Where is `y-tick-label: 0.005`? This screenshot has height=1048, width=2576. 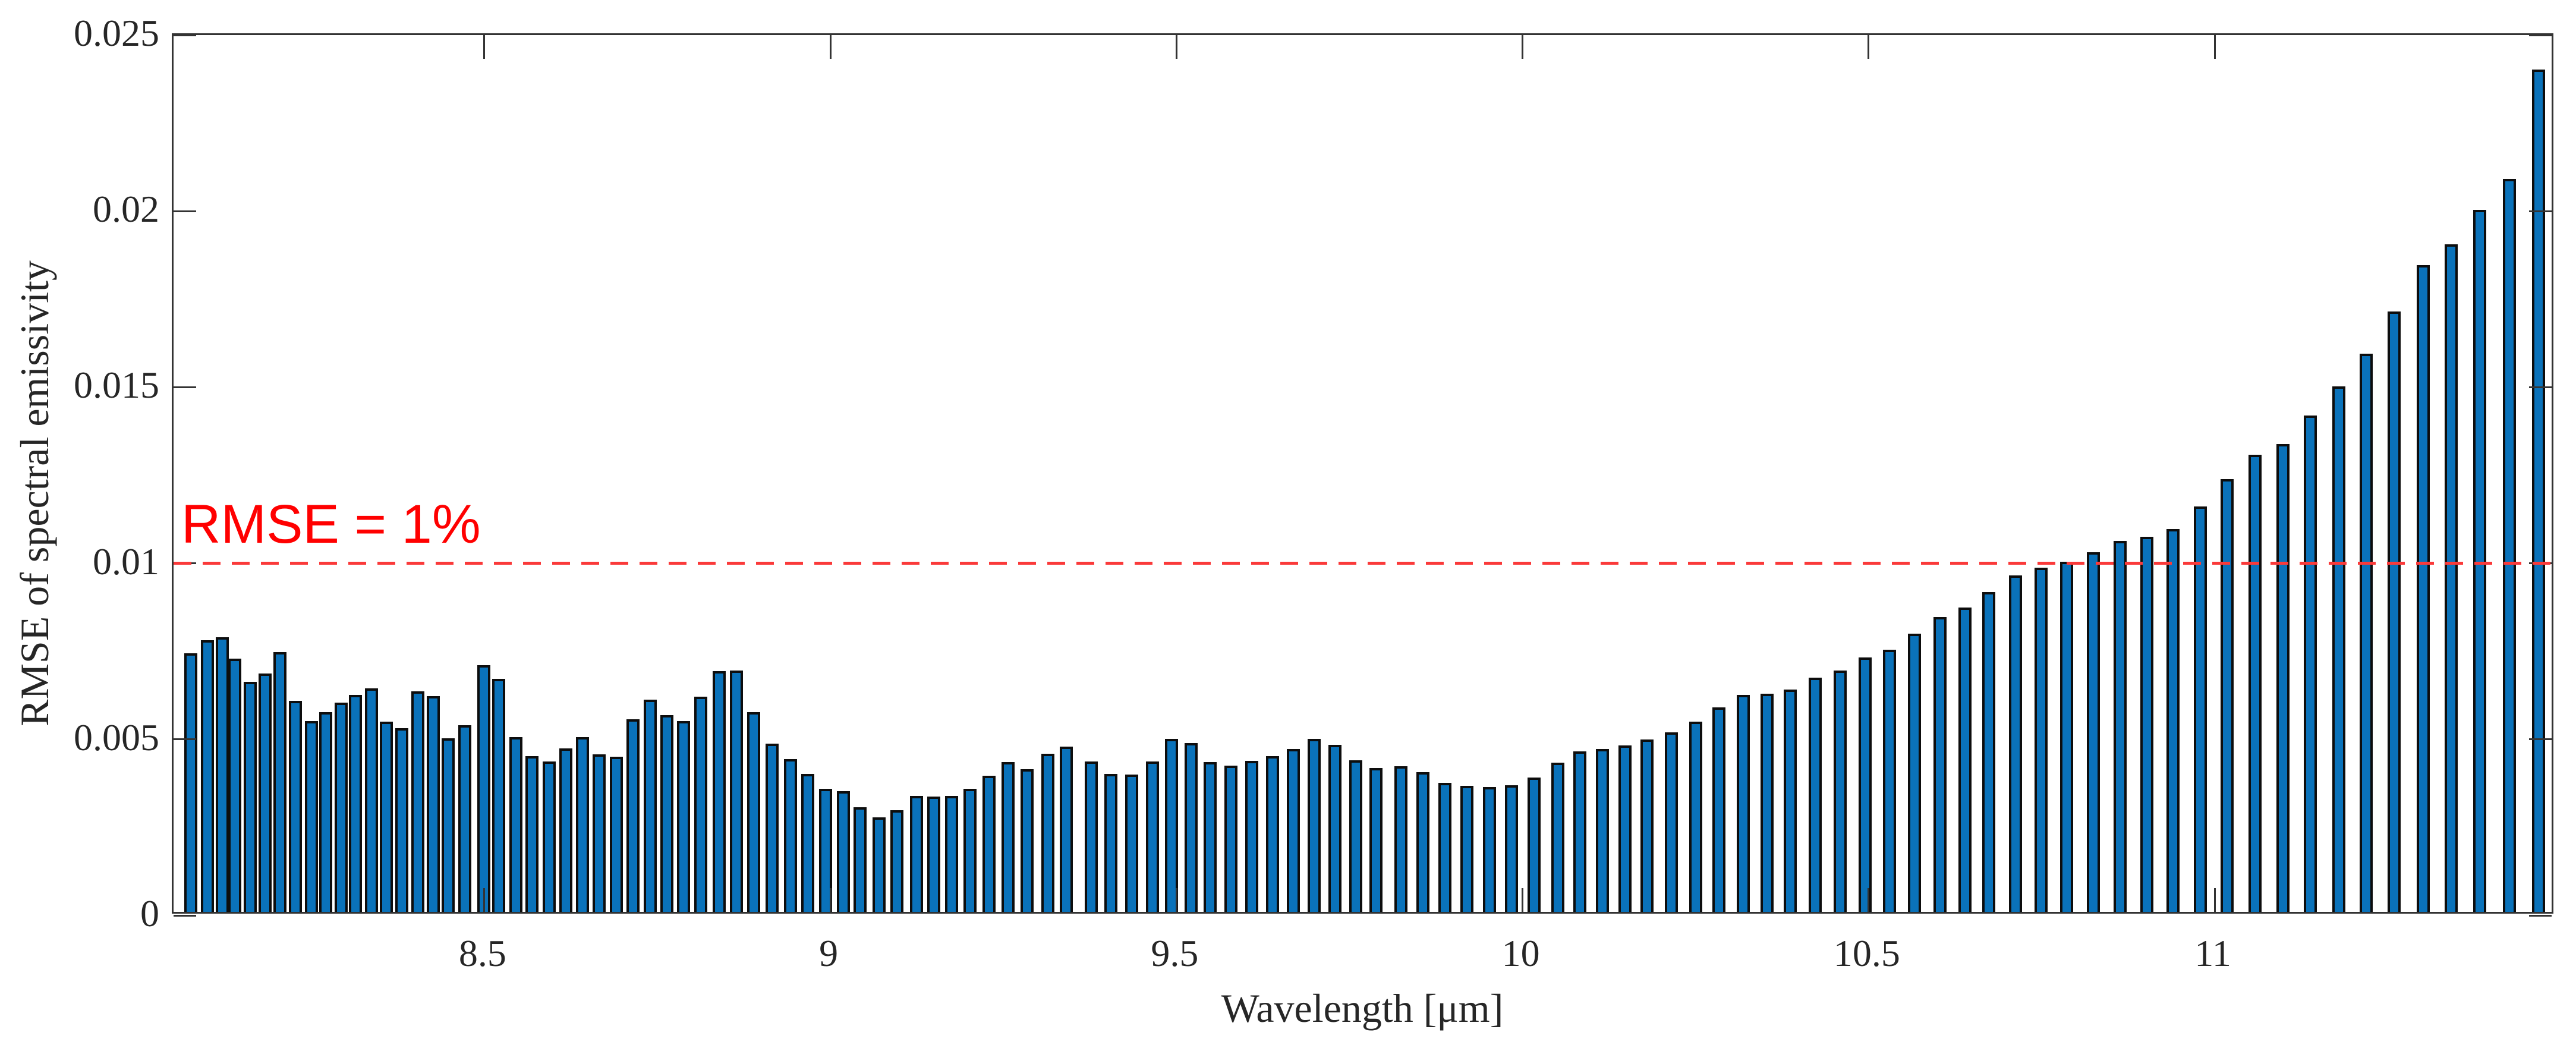 y-tick-label: 0.005 is located at coordinates (117, 737).